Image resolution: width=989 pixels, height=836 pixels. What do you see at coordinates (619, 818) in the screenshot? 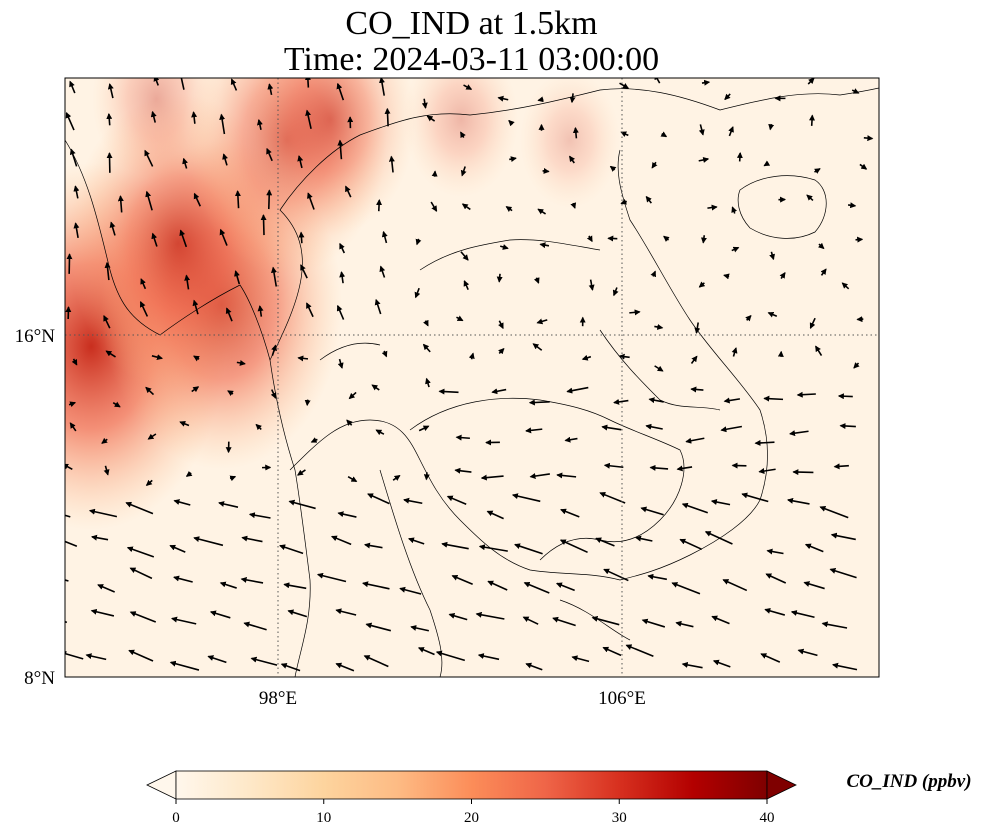
I see `colorbar-tick-label: 30` at bounding box center [619, 818].